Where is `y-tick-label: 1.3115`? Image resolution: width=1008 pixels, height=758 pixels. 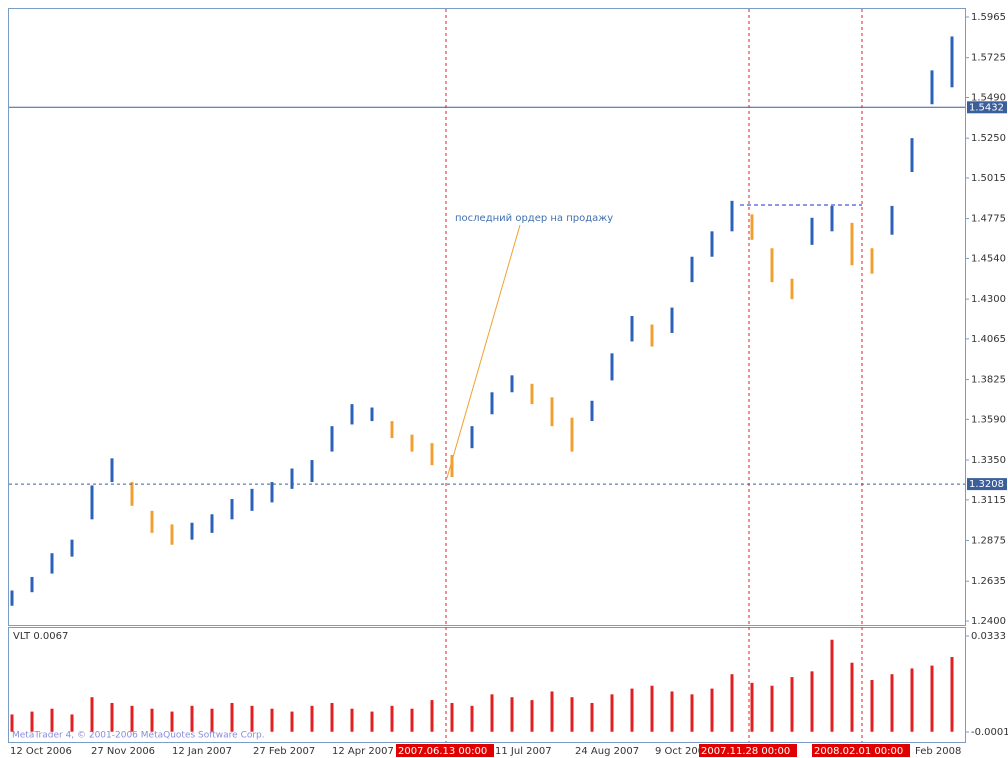 y-tick-label: 1.3115 is located at coordinates (988, 500).